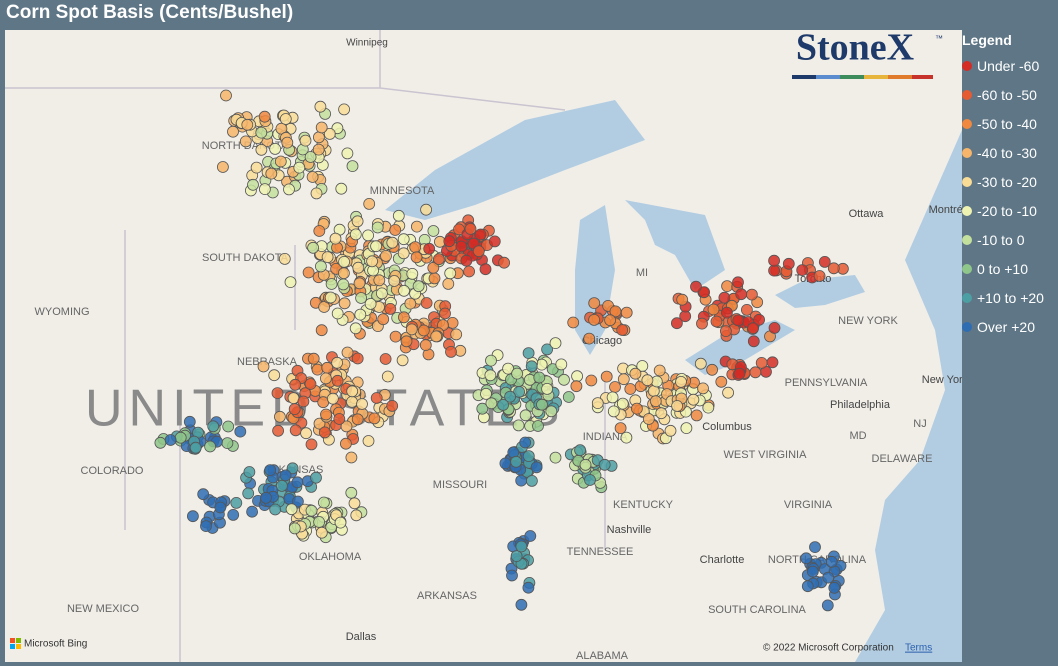 This screenshot has height=666, width=1058. I want to click on legend-item: -50 to -40, so click(1010, 123).